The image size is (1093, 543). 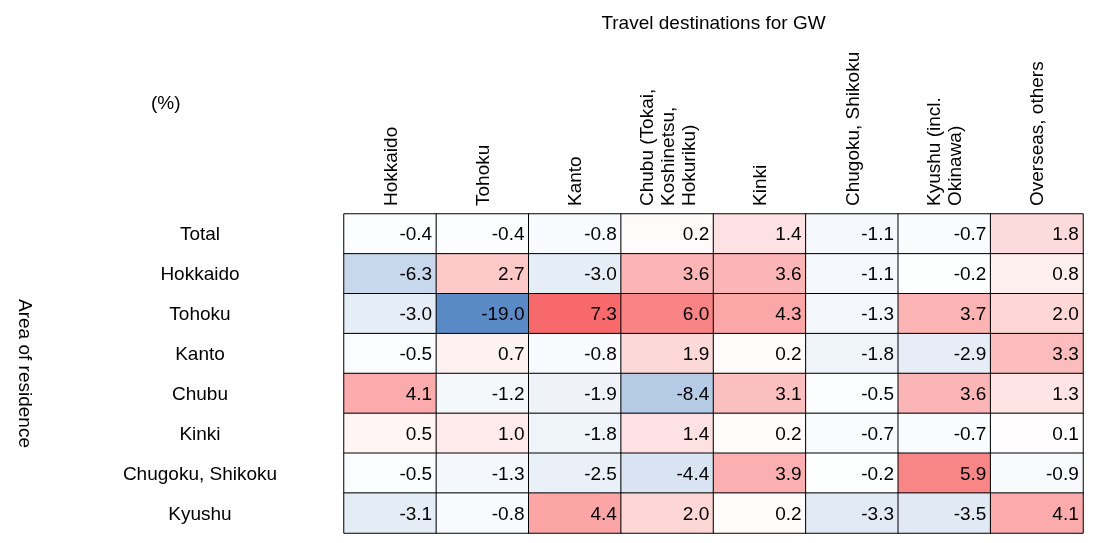 What do you see at coordinates (788, 473) in the screenshot?
I see `data-label: 3.9` at bounding box center [788, 473].